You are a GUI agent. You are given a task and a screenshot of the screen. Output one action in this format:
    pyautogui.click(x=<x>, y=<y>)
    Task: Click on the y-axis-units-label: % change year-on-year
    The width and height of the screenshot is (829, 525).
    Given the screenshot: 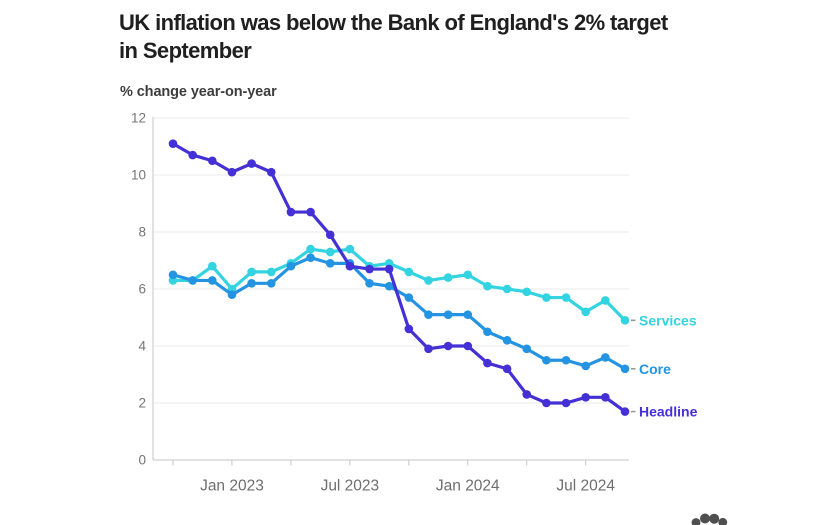 What is the action you would take?
    pyautogui.click(x=198, y=92)
    